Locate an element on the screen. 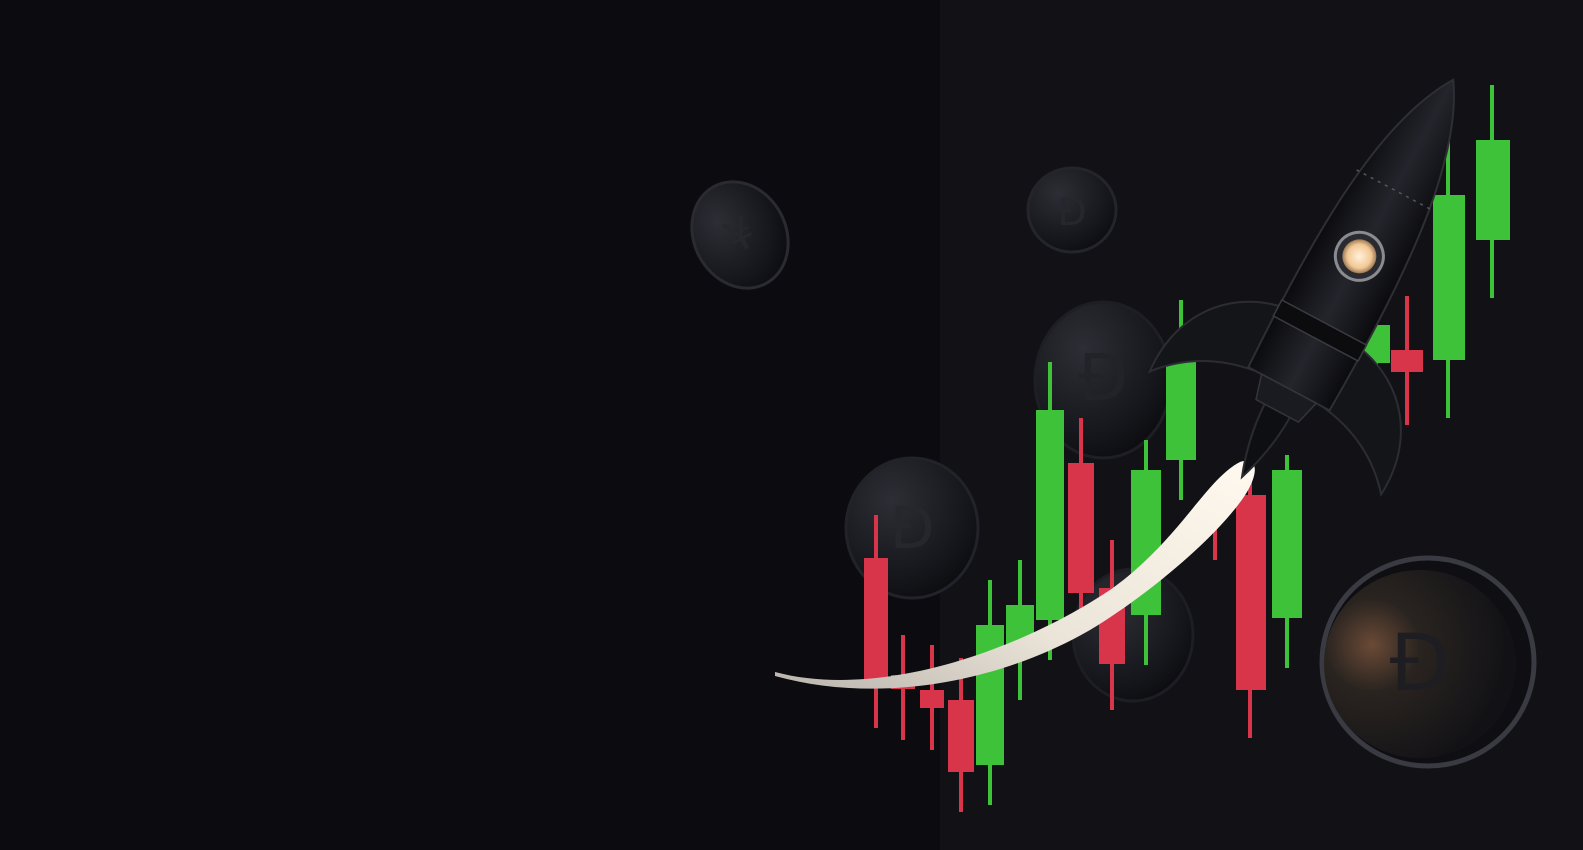 This screenshot has height=850, width=1583. coin-icon: ¥ is located at coordinates (740, 235).